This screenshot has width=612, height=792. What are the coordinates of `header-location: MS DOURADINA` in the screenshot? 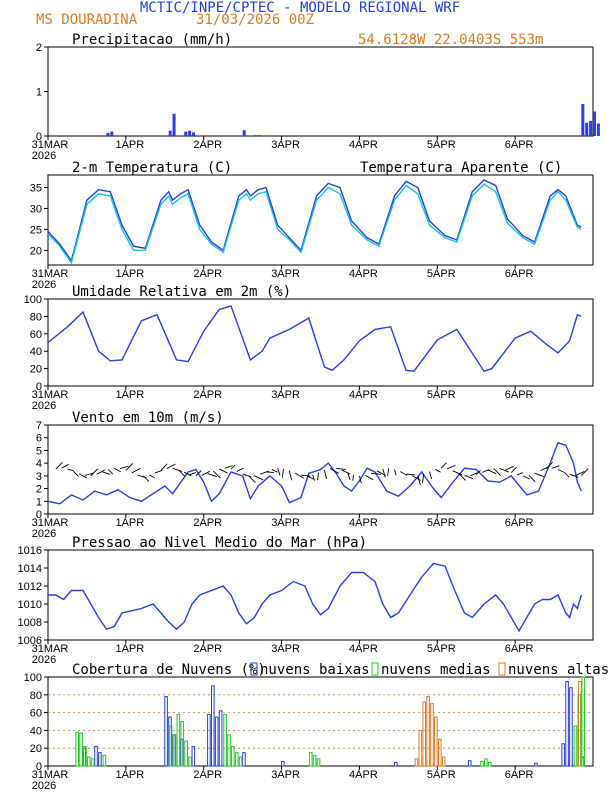 It's located at (87, 20).